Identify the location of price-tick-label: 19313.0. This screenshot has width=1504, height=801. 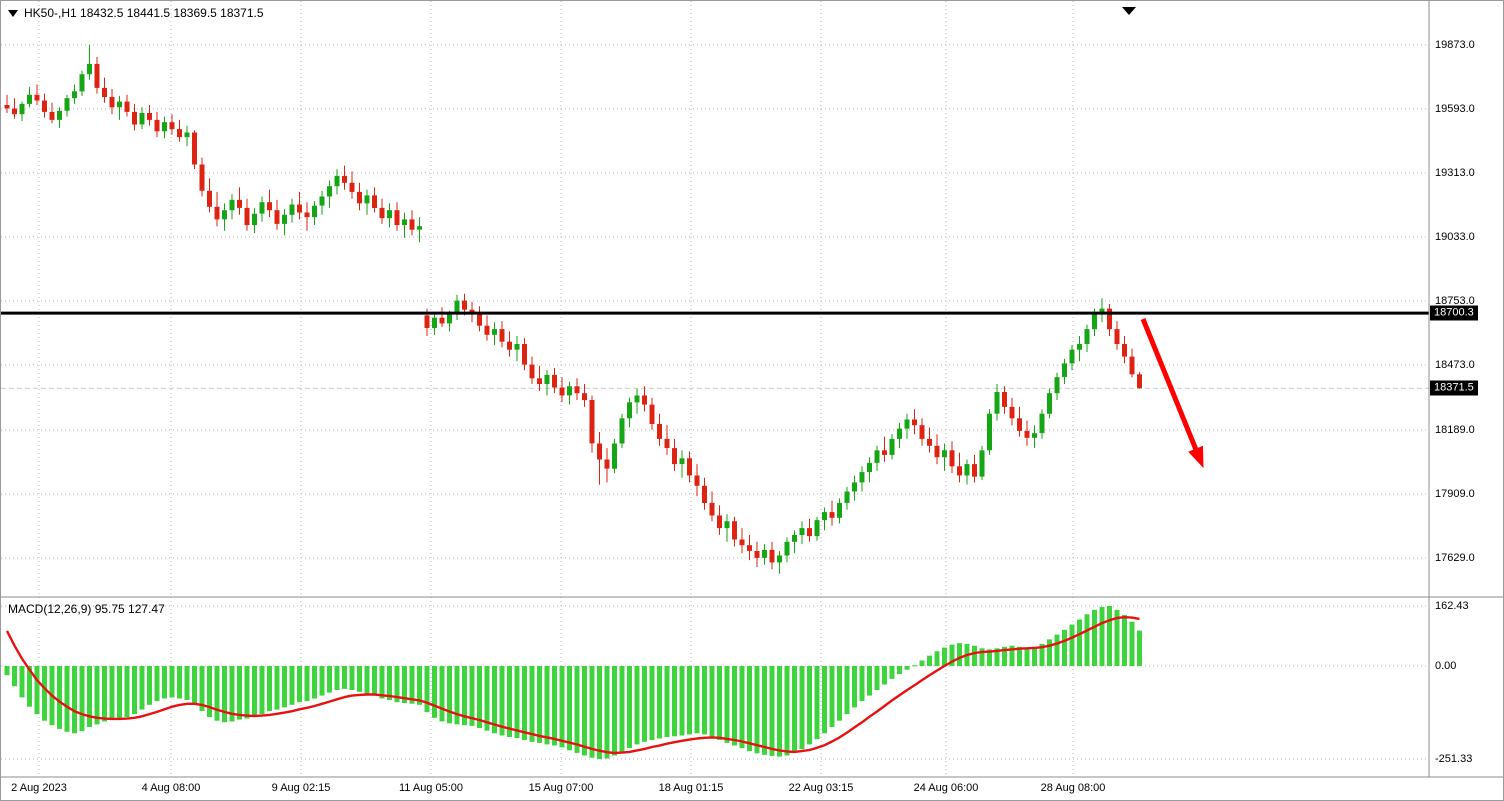
(1455, 172).